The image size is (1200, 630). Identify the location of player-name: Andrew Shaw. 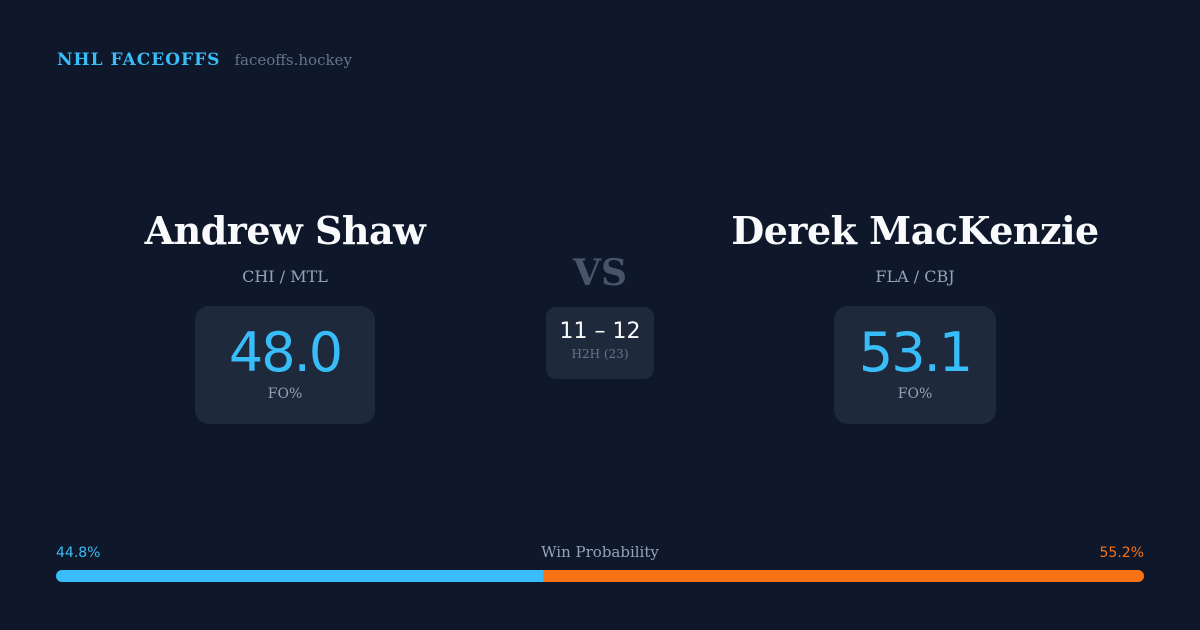
(285, 230).